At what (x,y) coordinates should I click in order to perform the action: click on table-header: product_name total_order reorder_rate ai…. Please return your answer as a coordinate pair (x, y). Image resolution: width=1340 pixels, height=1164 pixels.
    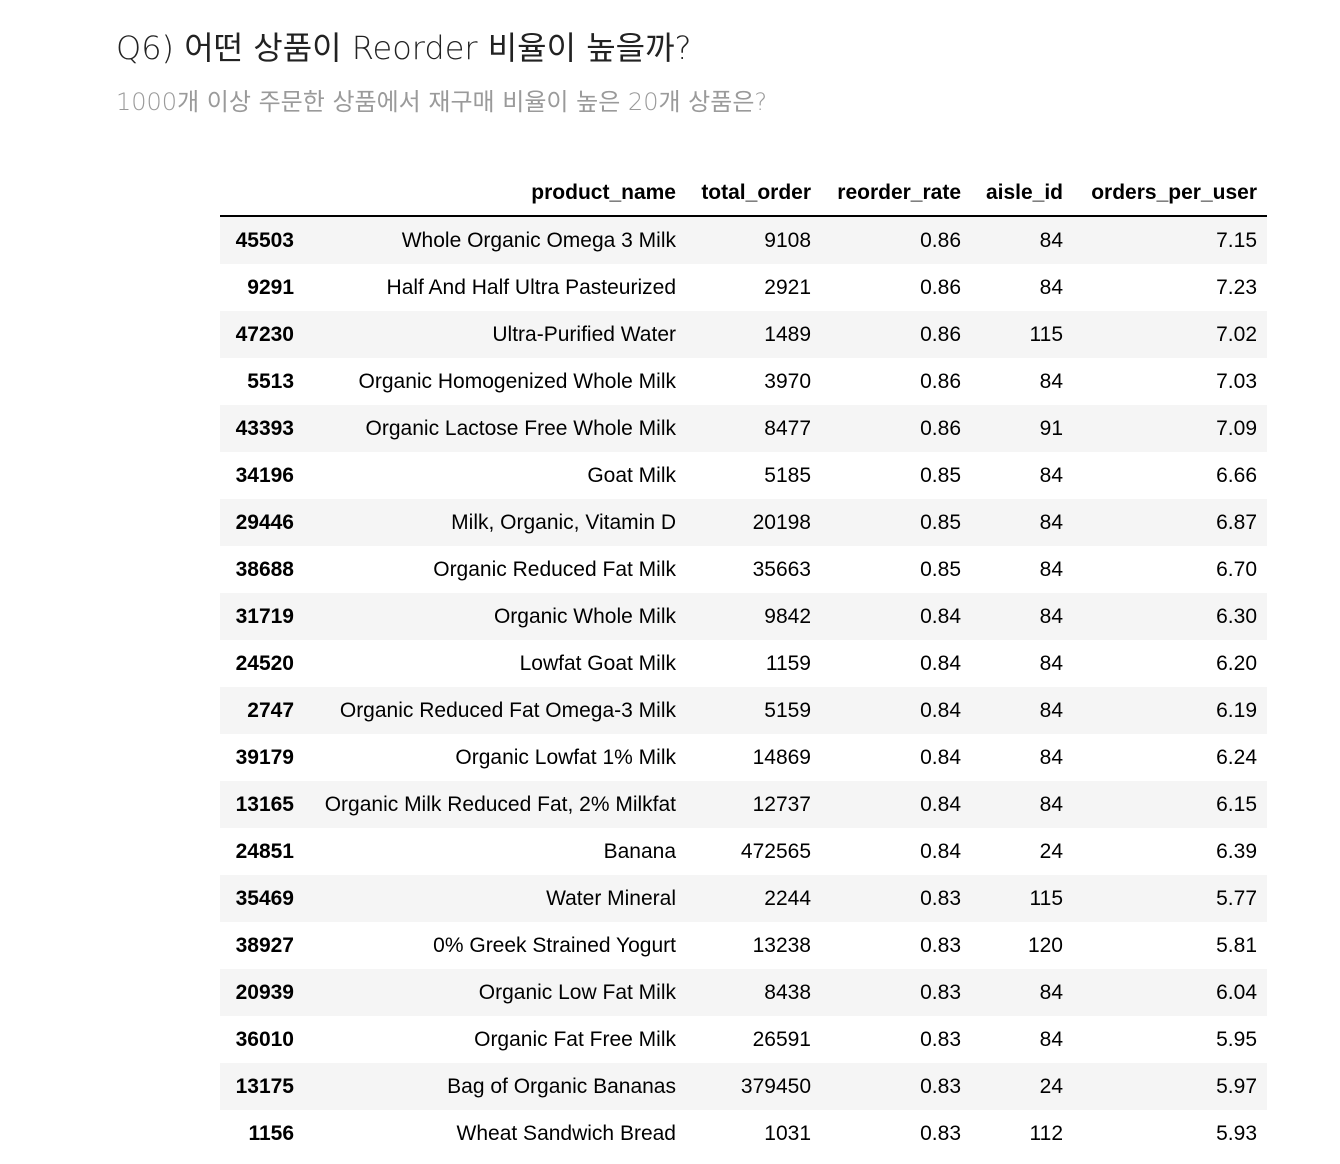
    Looking at the image, I should click on (743, 193).